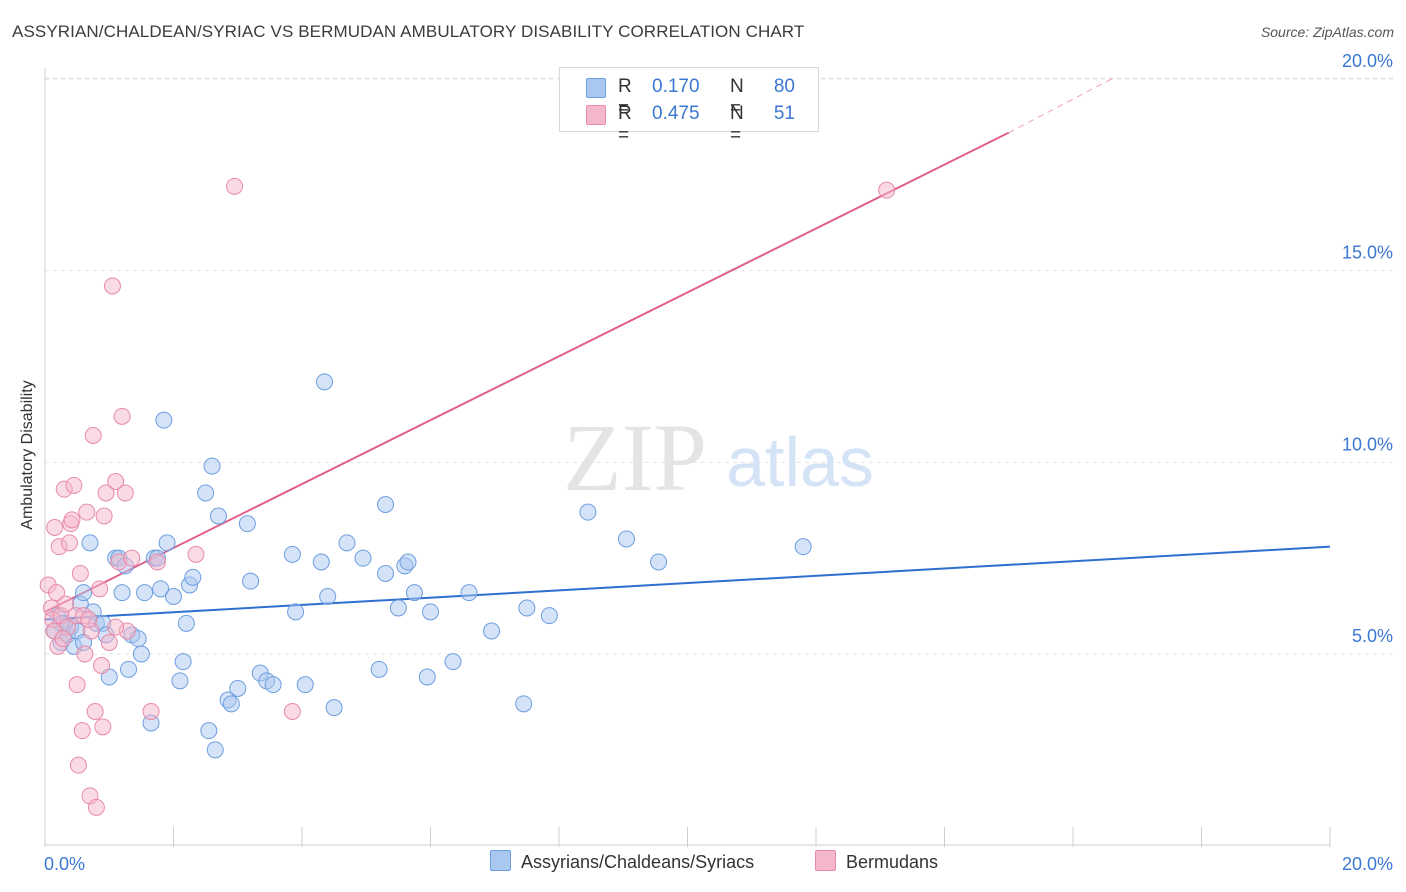 This screenshot has width=1406, height=892. I want to click on x-tick-label: 20.0%, so click(1367, 864).